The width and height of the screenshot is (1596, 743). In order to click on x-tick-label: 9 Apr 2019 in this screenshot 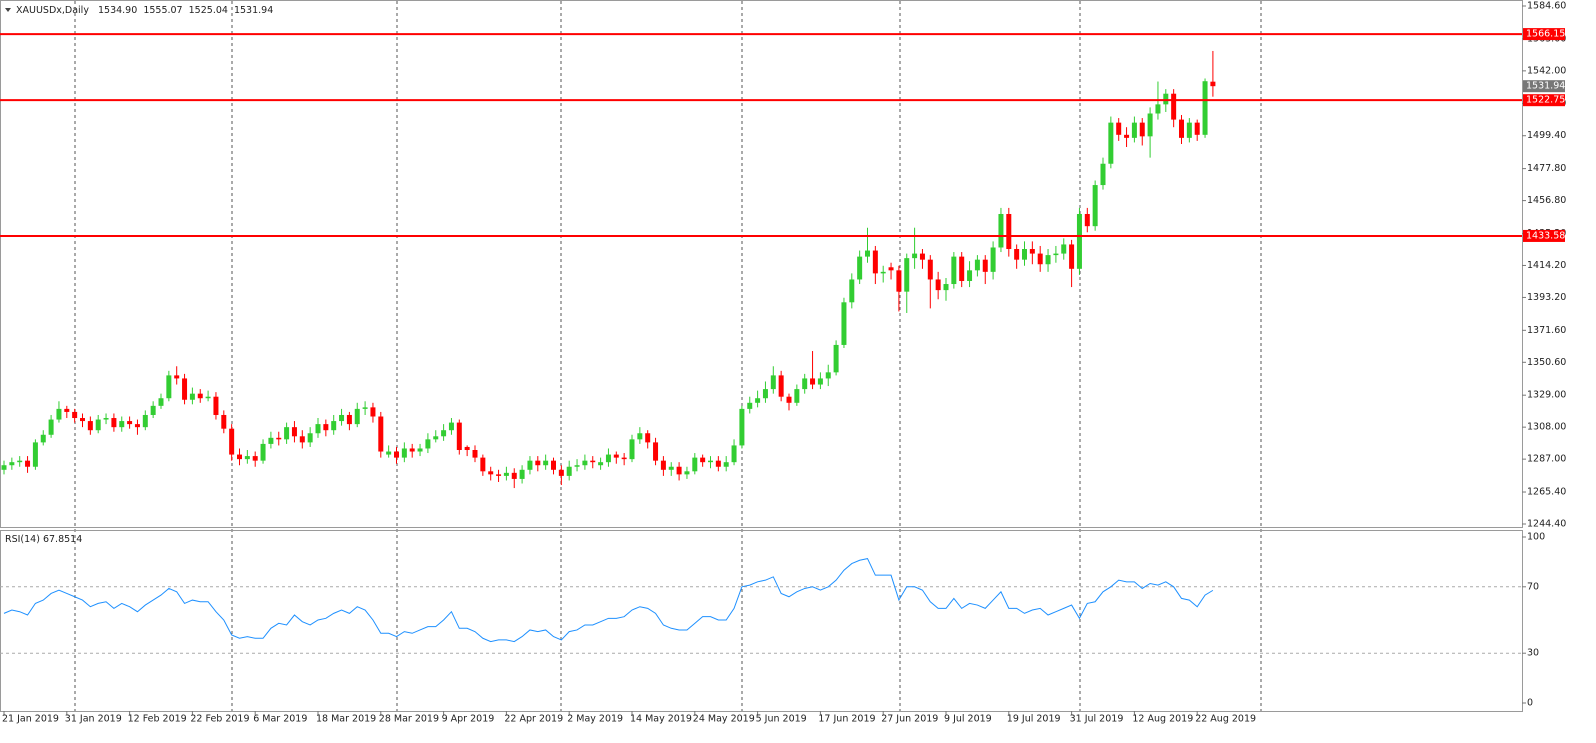, I will do `click(468, 719)`.